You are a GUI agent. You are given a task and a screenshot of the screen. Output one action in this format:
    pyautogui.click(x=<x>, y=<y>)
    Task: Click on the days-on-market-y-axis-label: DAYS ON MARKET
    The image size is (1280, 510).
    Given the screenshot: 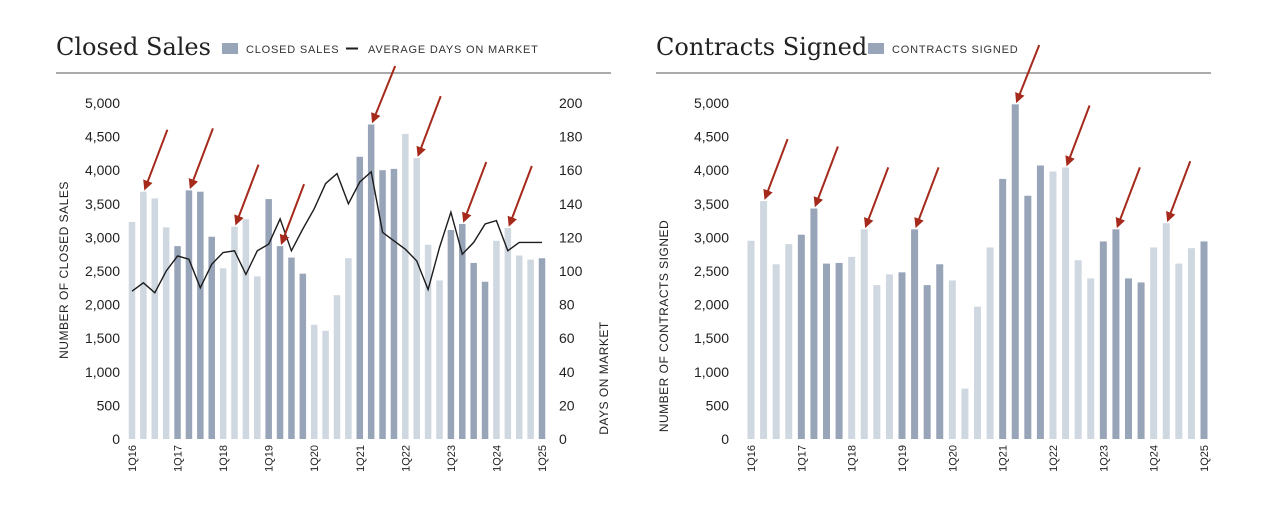 What is the action you would take?
    pyautogui.click(x=604, y=378)
    